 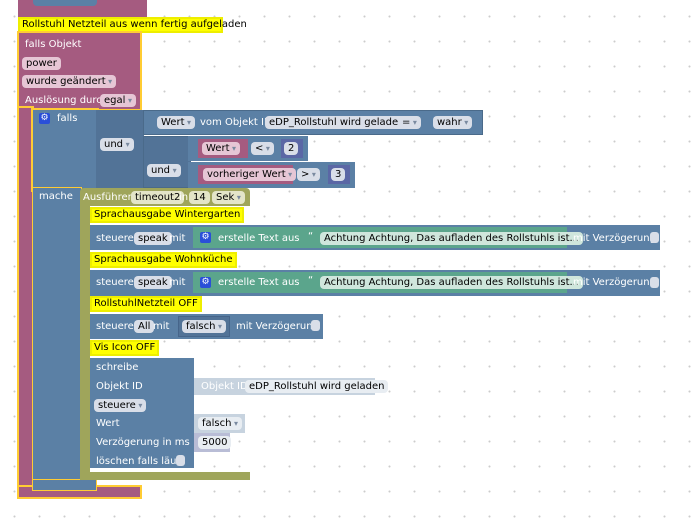 I want to click on boolean-dropdown: falsch, so click(x=204, y=326).